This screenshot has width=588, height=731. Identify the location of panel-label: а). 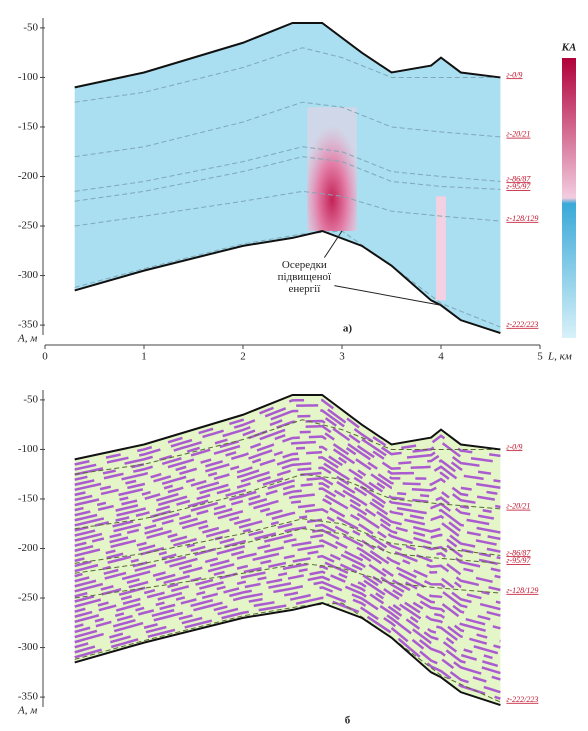
(348, 329).